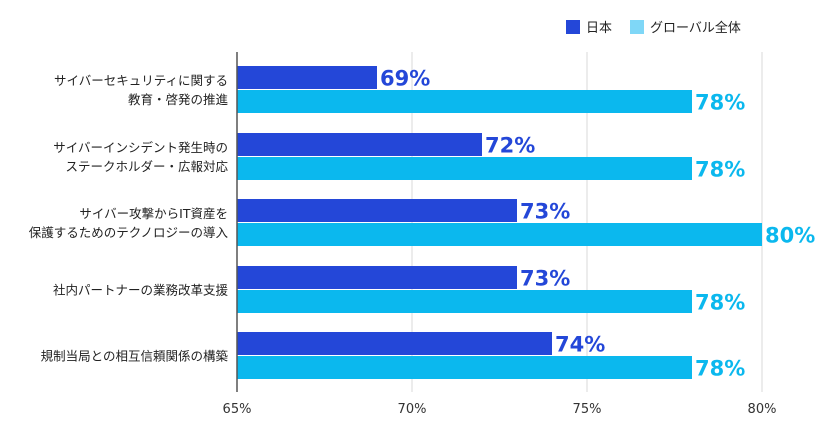 This screenshot has height=430, width=820. What do you see at coordinates (146, 166) in the screenshot?
I see `category-label-1-1: ステークホルダー・広報対応` at bounding box center [146, 166].